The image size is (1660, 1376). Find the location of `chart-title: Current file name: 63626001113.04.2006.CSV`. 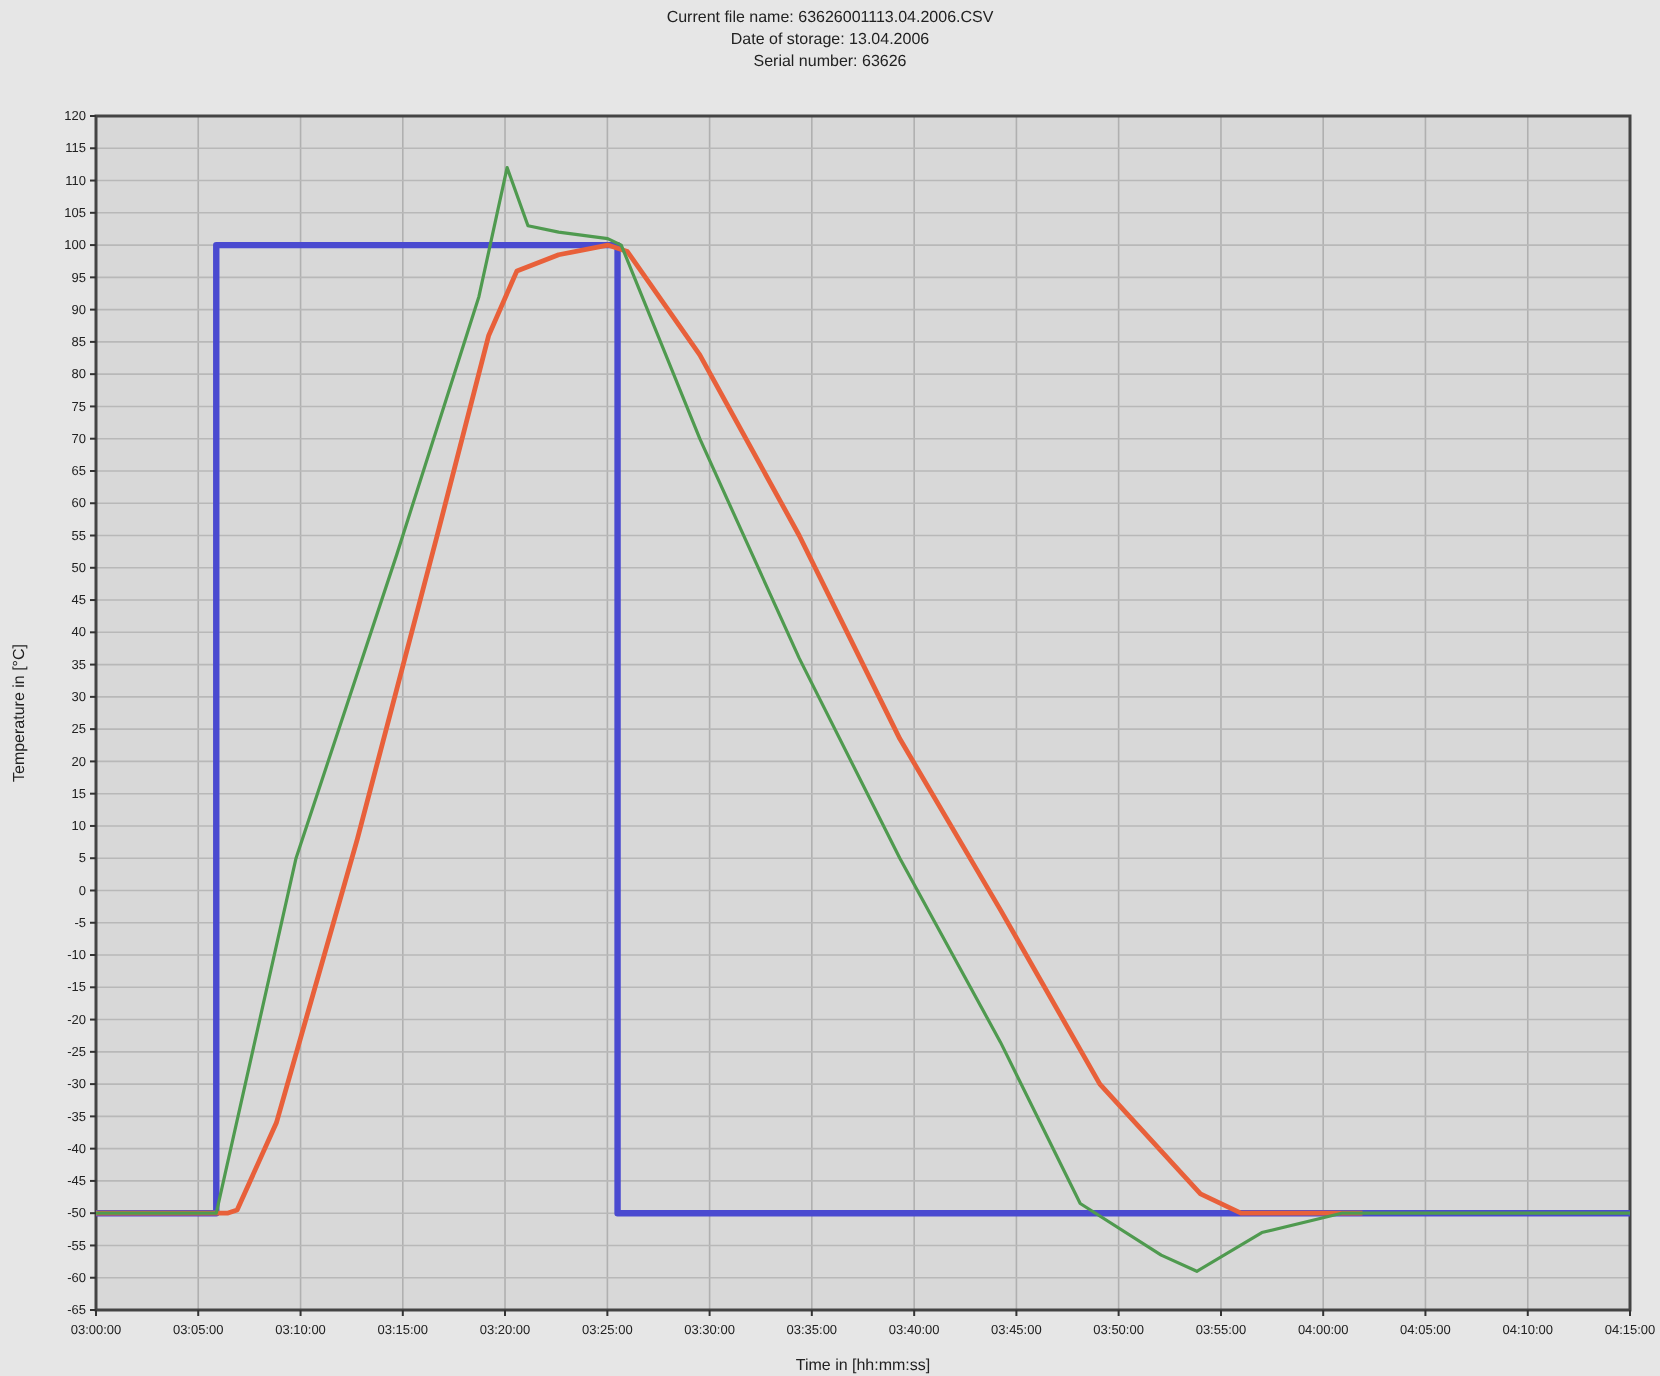

chart-title: Current file name: 63626001113.04.2006.CSV is located at coordinates (830, 17).